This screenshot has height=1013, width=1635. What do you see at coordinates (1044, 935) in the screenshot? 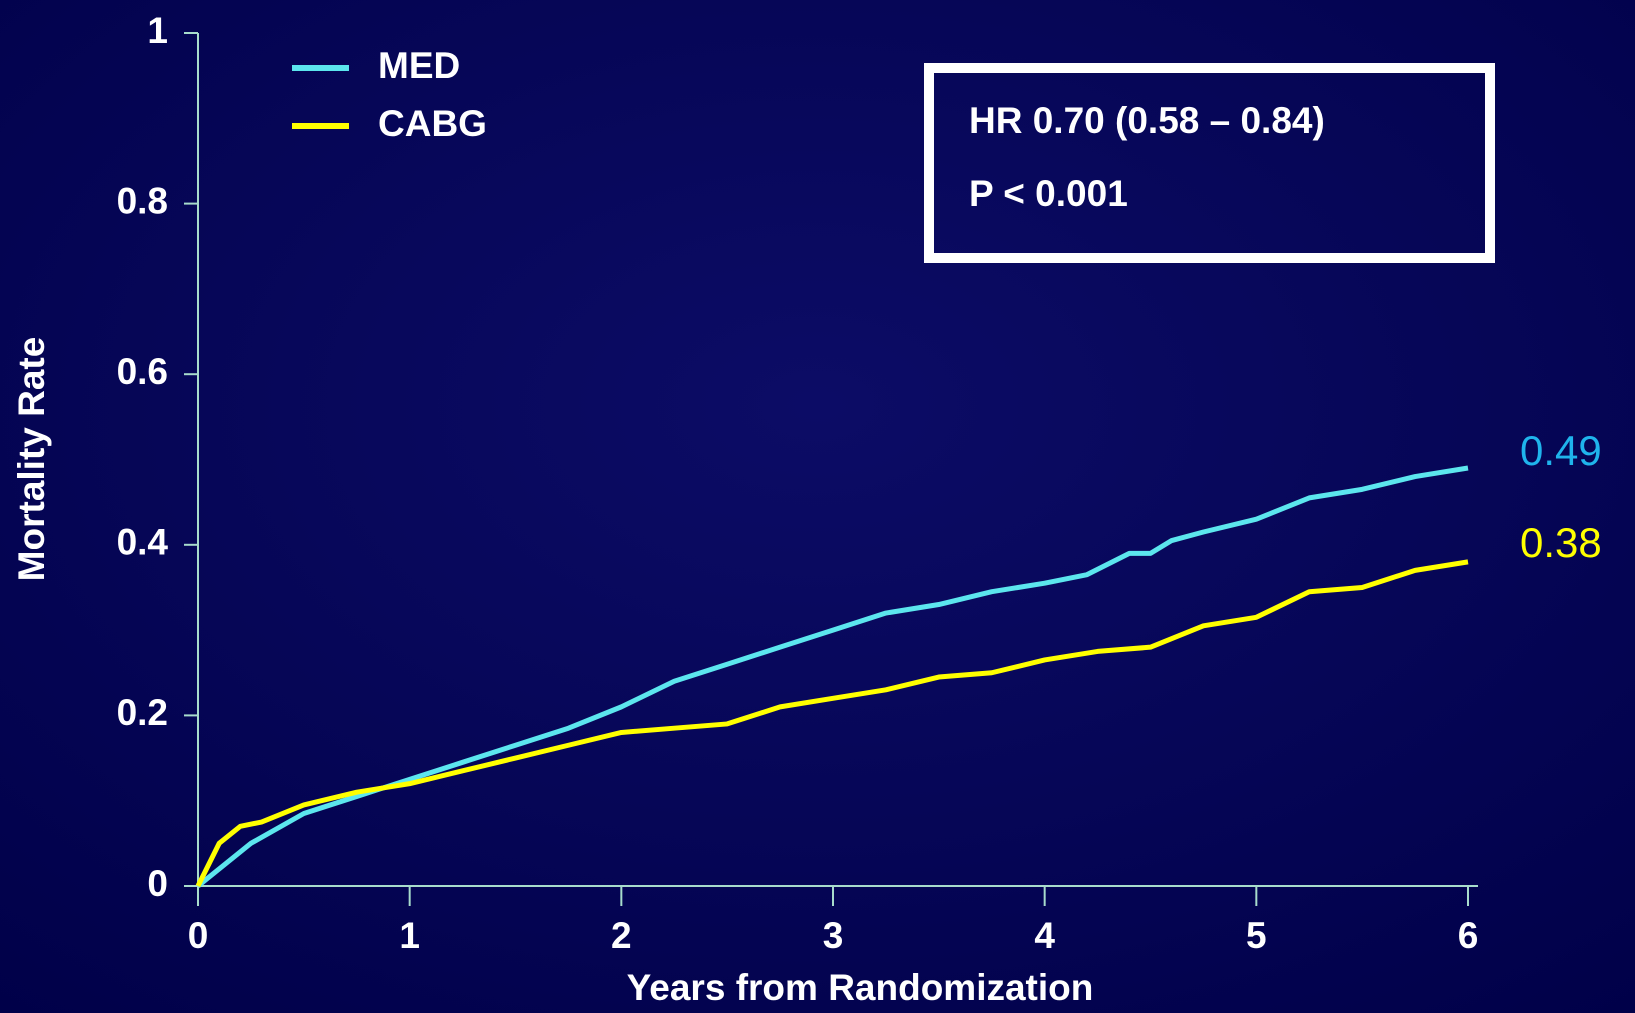
I see `x-tick-label: 4` at bounding box center [1044, 935].